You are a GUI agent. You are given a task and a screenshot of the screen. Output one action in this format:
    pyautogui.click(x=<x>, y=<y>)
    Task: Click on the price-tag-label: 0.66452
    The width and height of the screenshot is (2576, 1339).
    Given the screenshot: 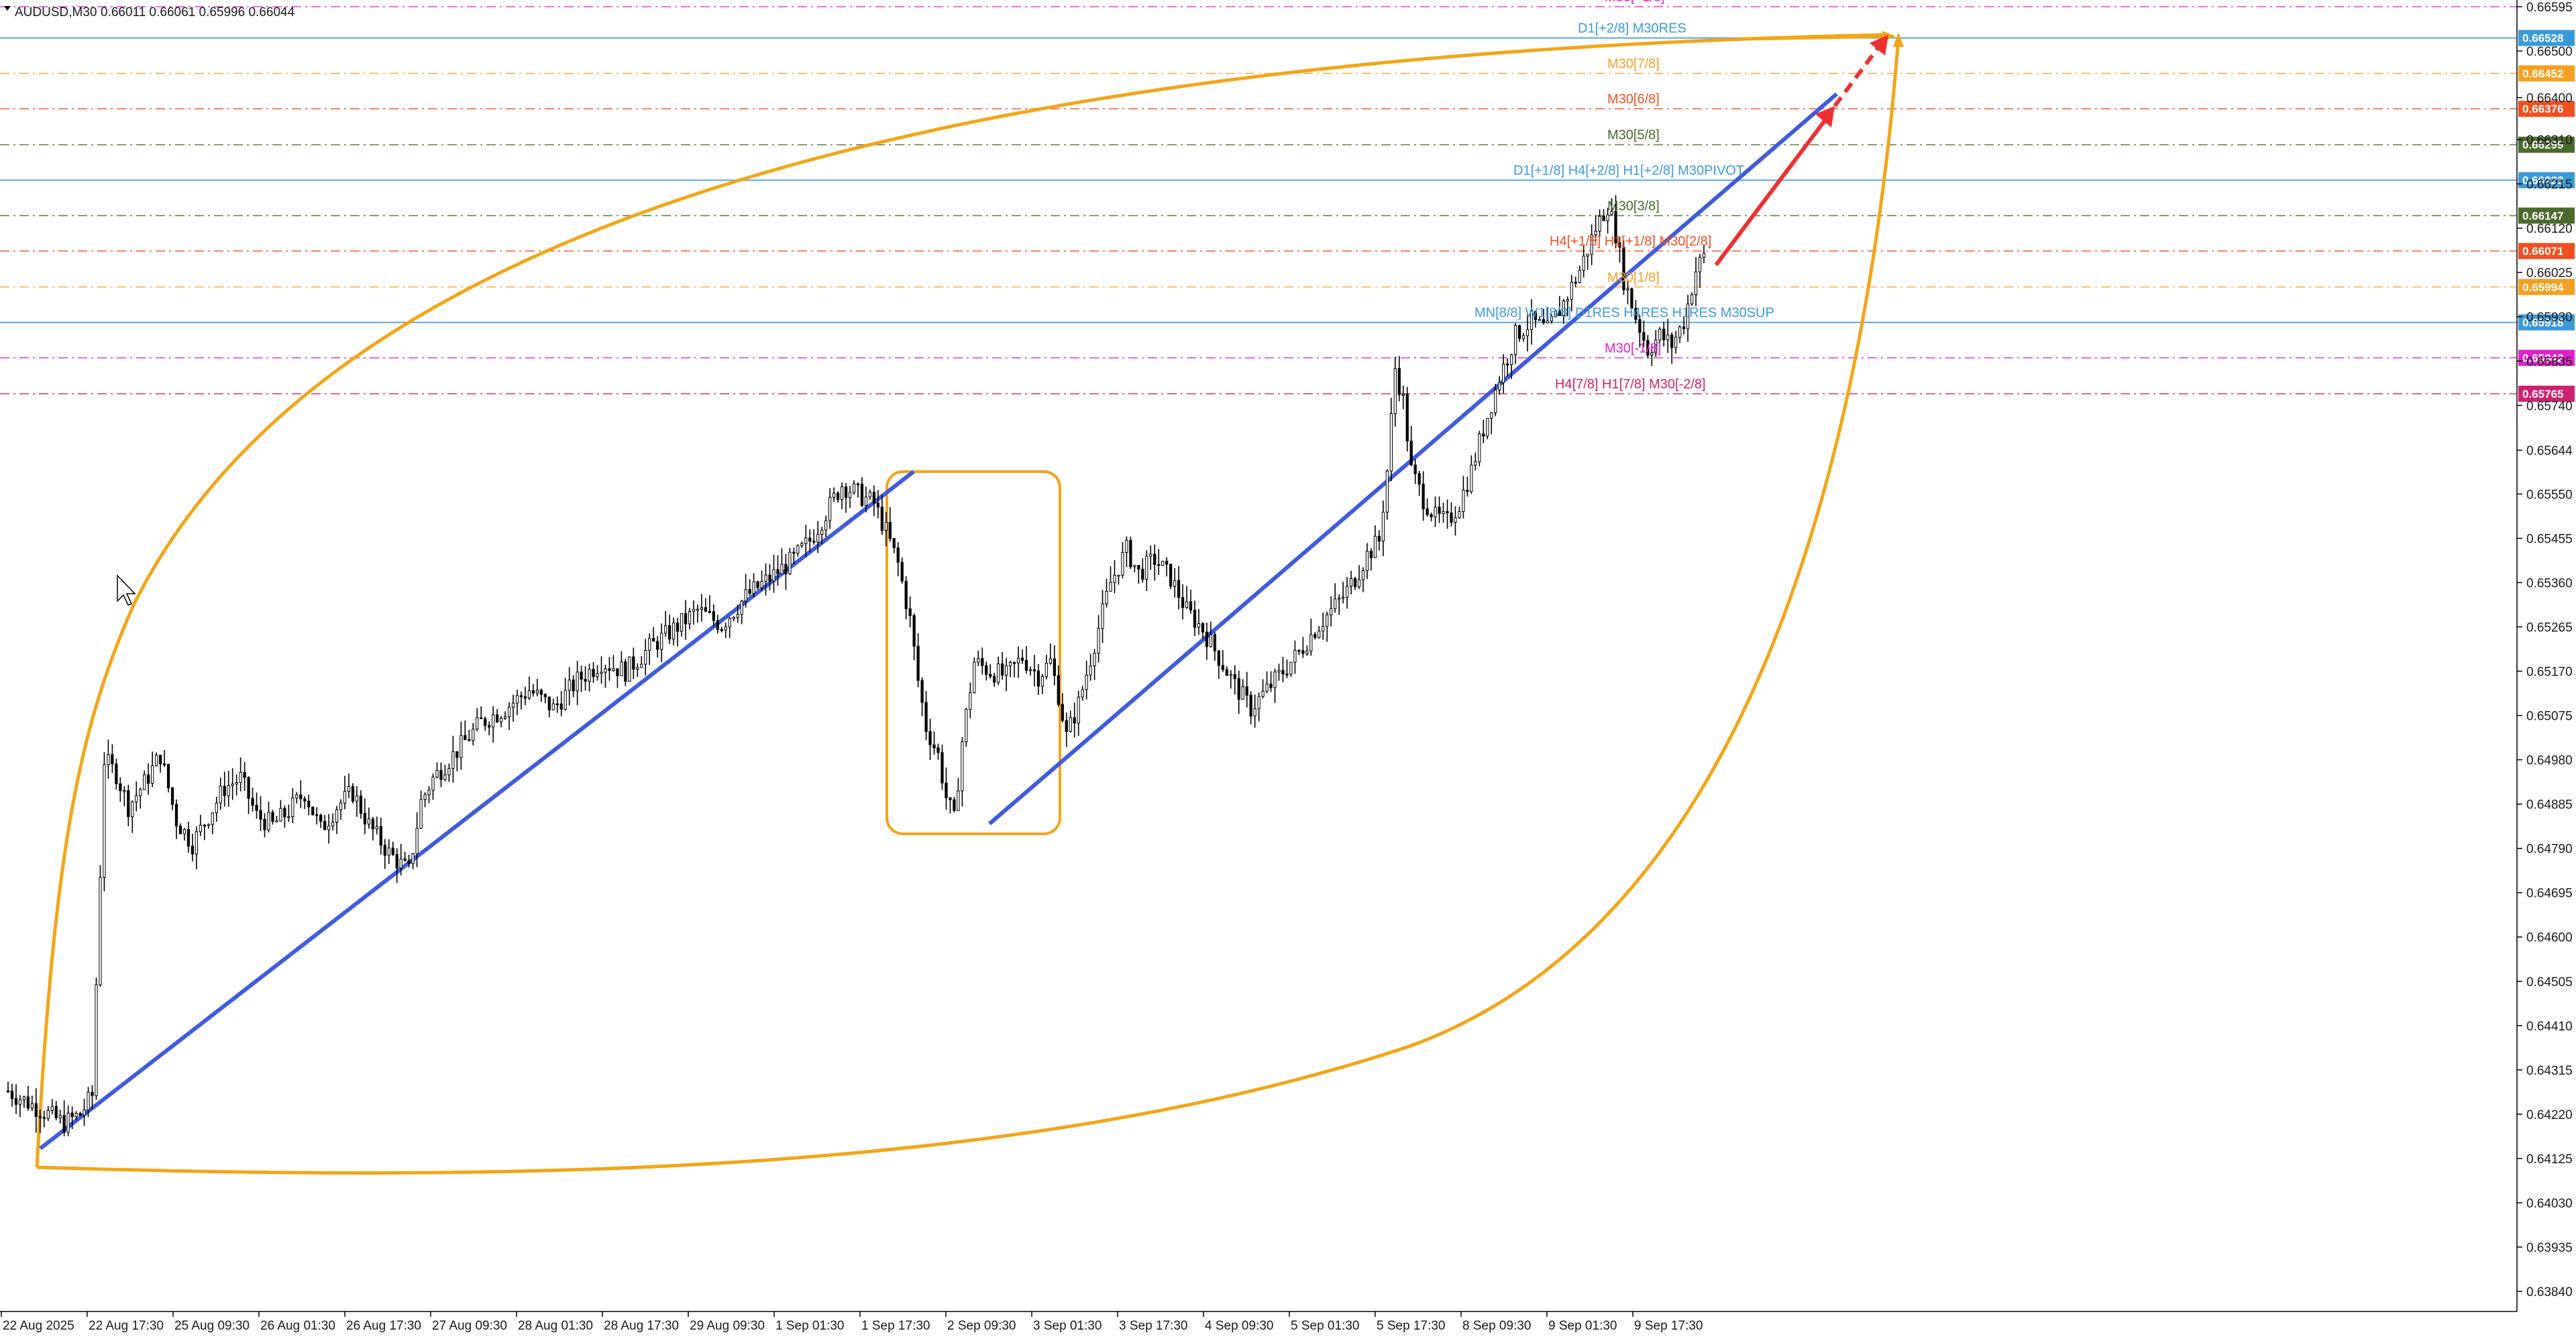 What is the action you would take?
    pyautogui.click(x=2542, y=73)
    